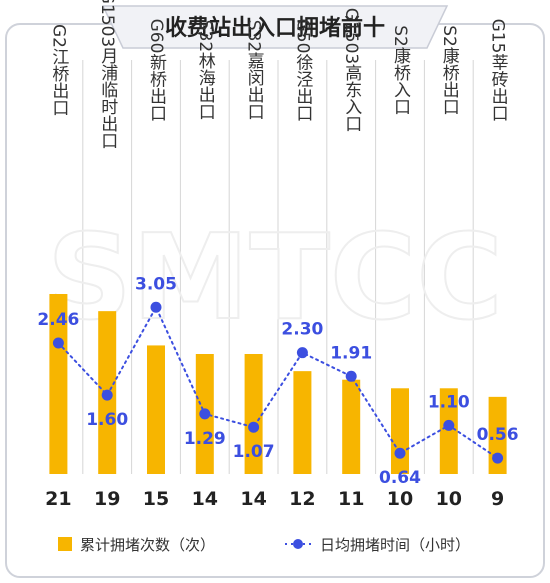 Image resolution: width=550 pixels, height=583 pixels. Describe the element at coordinates (264, 545) in the screenshot. I see `legend: 累计拥堵次数（次） 日均拥堵时间（小时）` at that location.